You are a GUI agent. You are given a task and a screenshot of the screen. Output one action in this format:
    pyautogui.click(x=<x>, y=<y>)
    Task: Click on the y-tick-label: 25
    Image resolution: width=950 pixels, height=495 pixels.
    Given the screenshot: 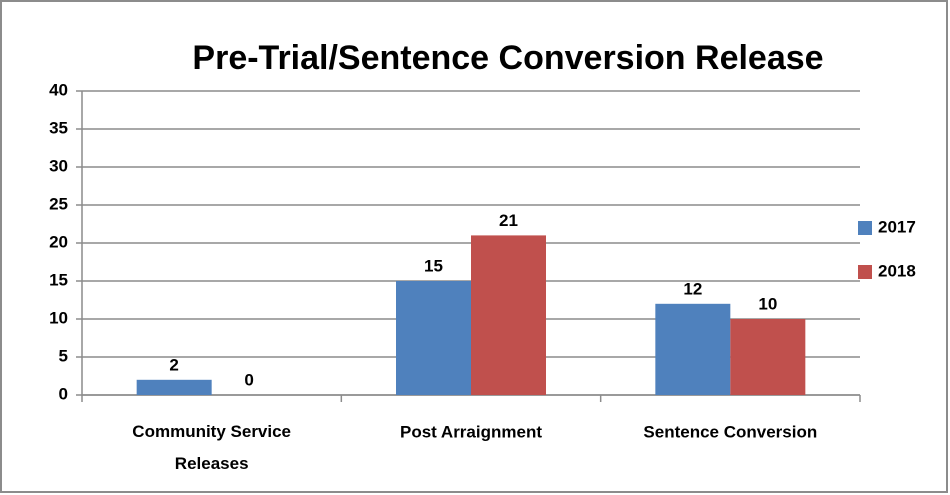 What is the action you would take?
    pyautogui.click(x=58, y=203)
    